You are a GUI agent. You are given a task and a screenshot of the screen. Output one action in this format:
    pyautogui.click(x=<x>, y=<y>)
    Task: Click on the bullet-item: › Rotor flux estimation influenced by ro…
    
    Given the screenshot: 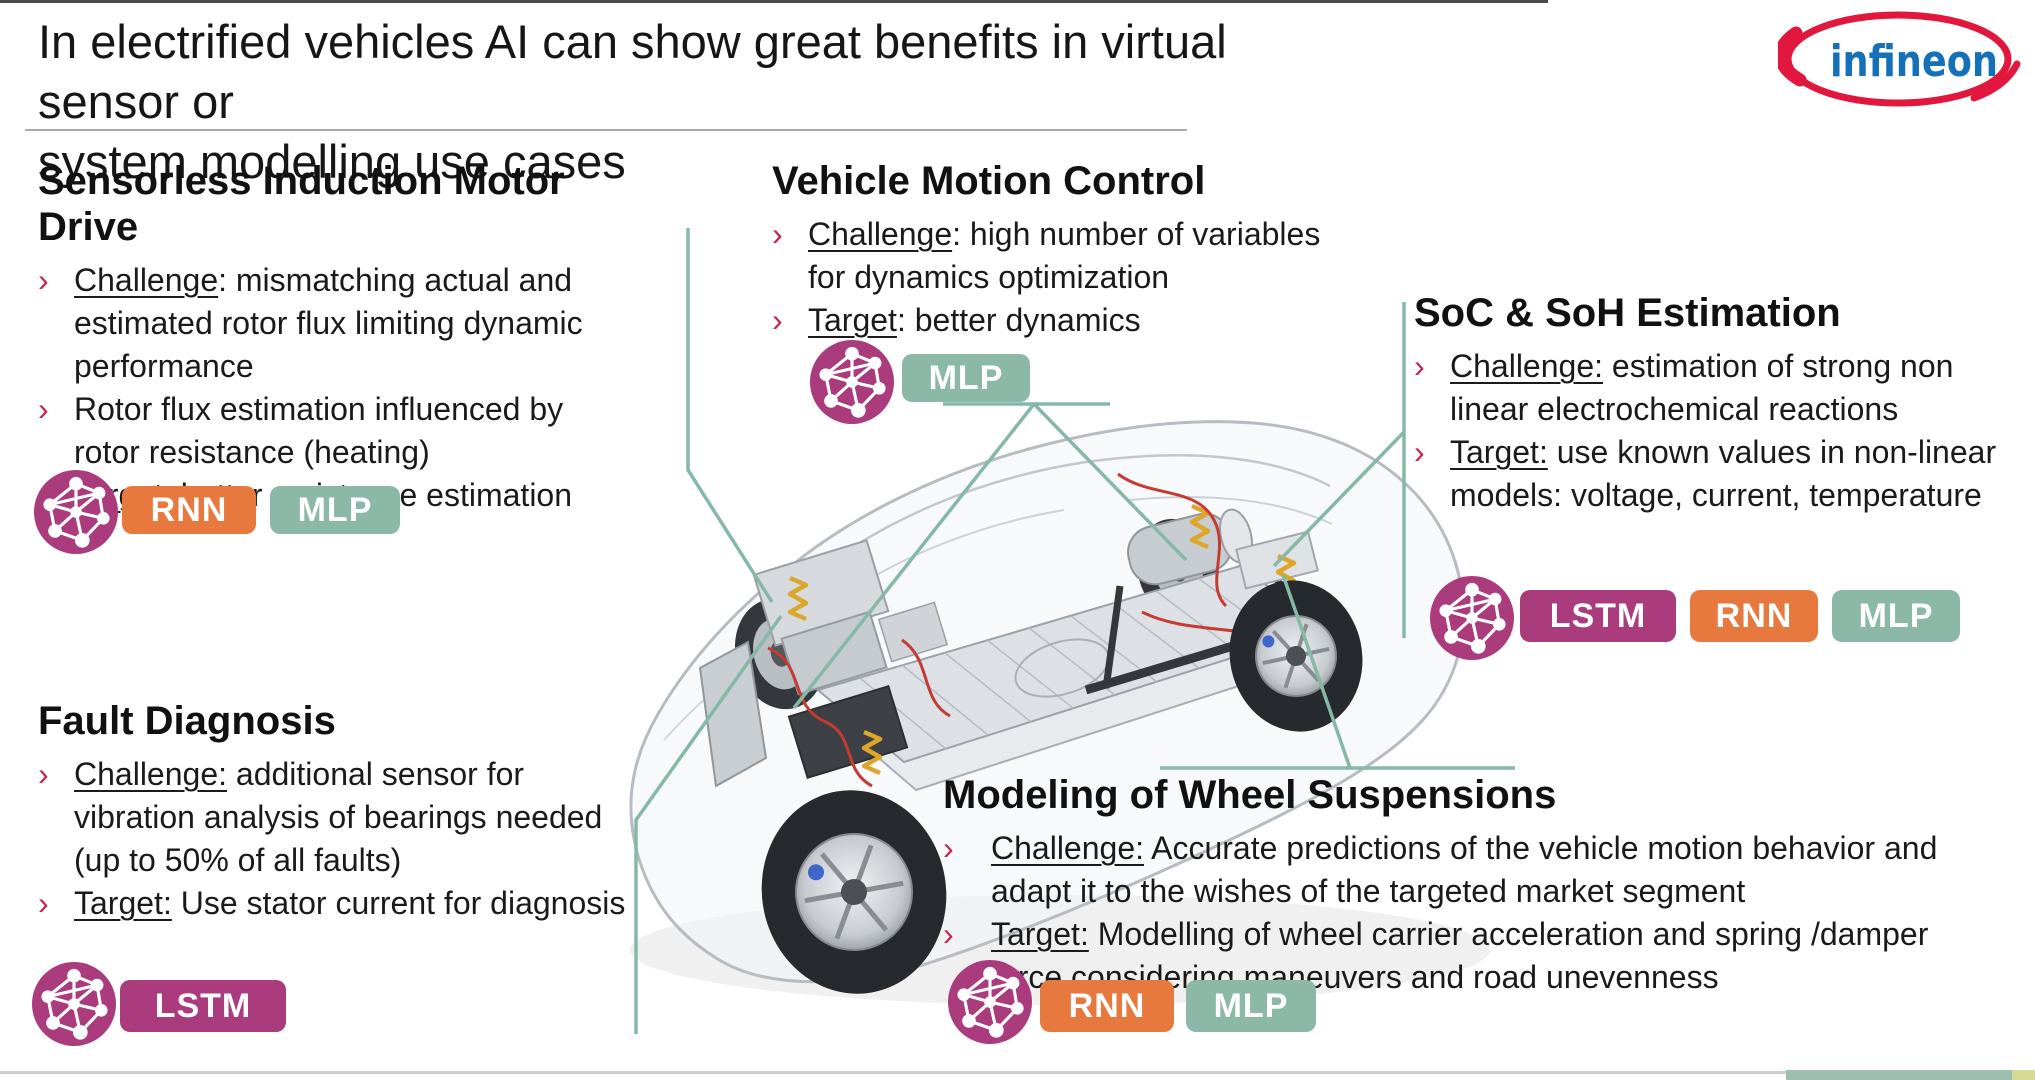 What is the action you would take?
    pyautogui.click(x=316, y=431)
    